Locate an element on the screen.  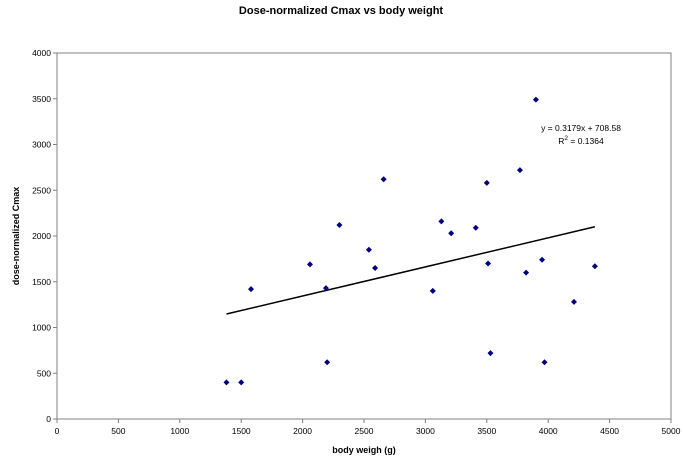
x-tick-label: 2500 is located at coordinates (364, 431).